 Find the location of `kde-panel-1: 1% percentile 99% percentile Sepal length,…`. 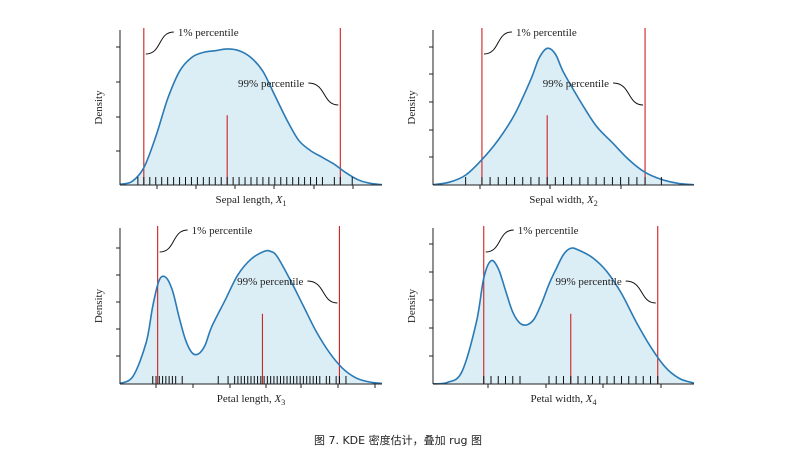

kde-panel-1: 1% percentile 99% percentile Sepal length,… is located at coordinates (238, 117).